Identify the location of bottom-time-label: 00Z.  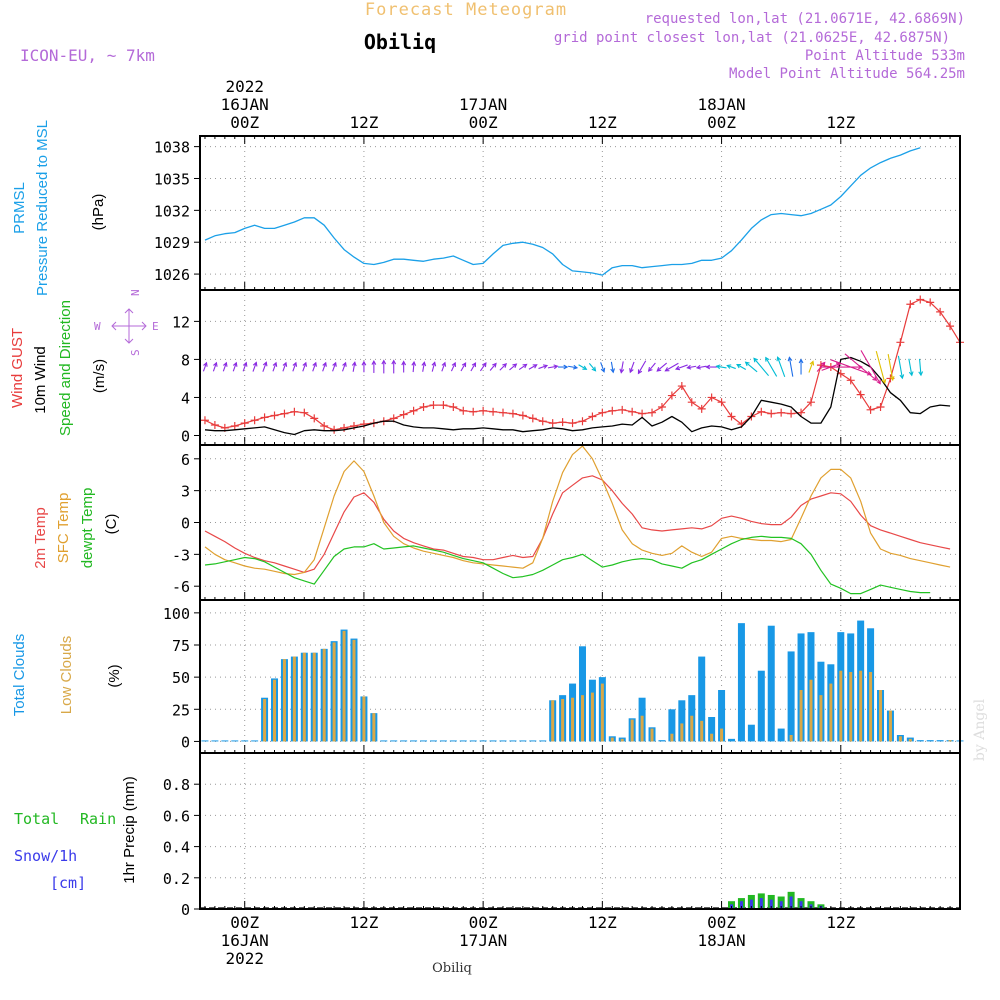
(483, 922).